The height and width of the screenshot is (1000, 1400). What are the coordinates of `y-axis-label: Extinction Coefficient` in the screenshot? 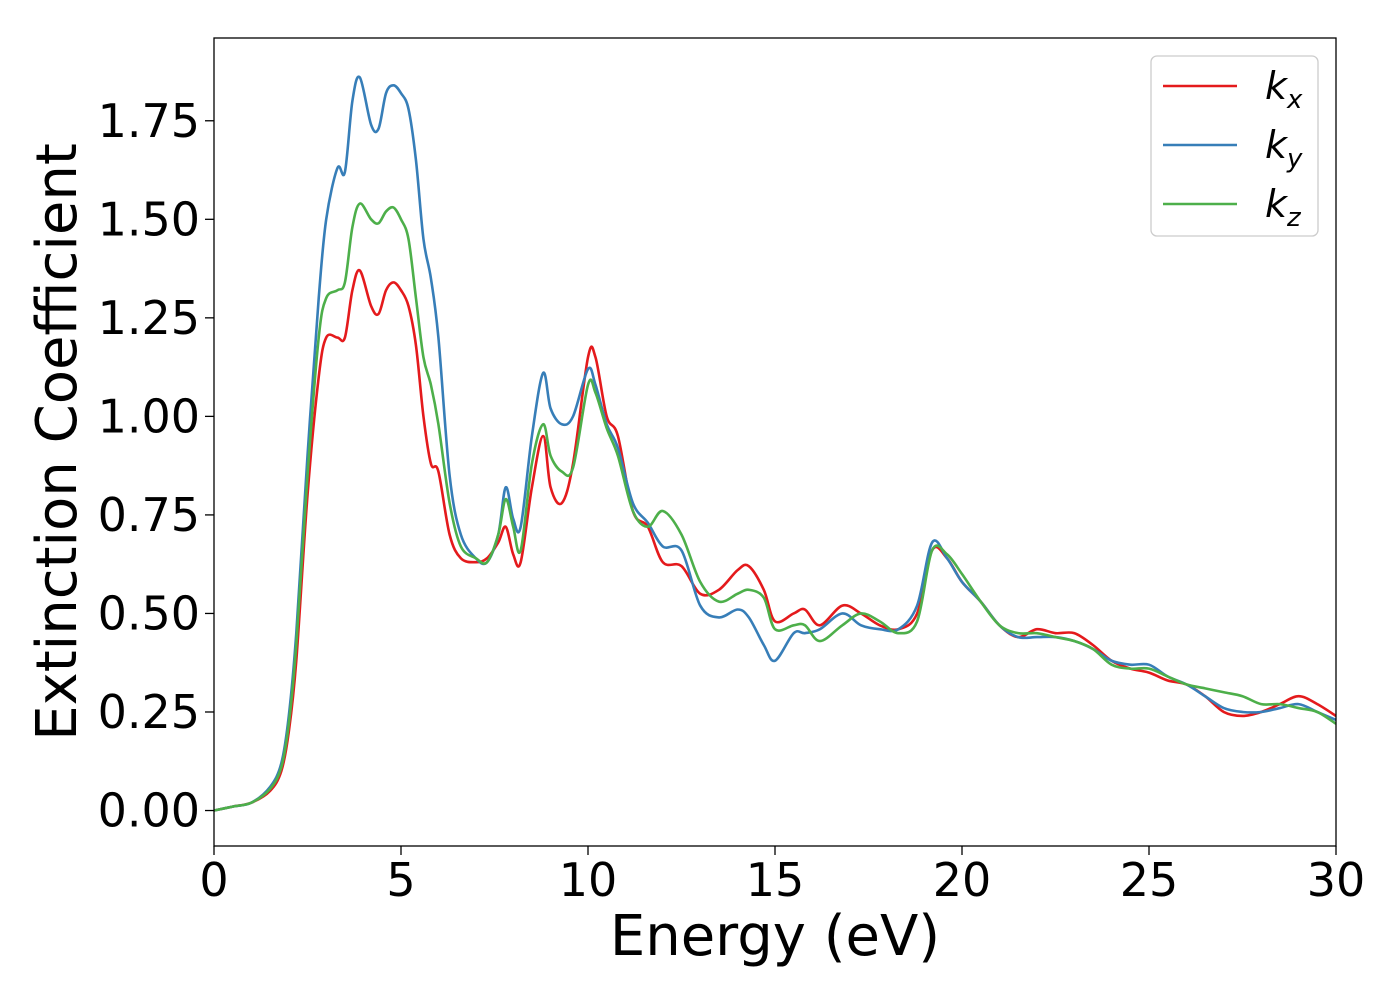 It's located at (57, 442).